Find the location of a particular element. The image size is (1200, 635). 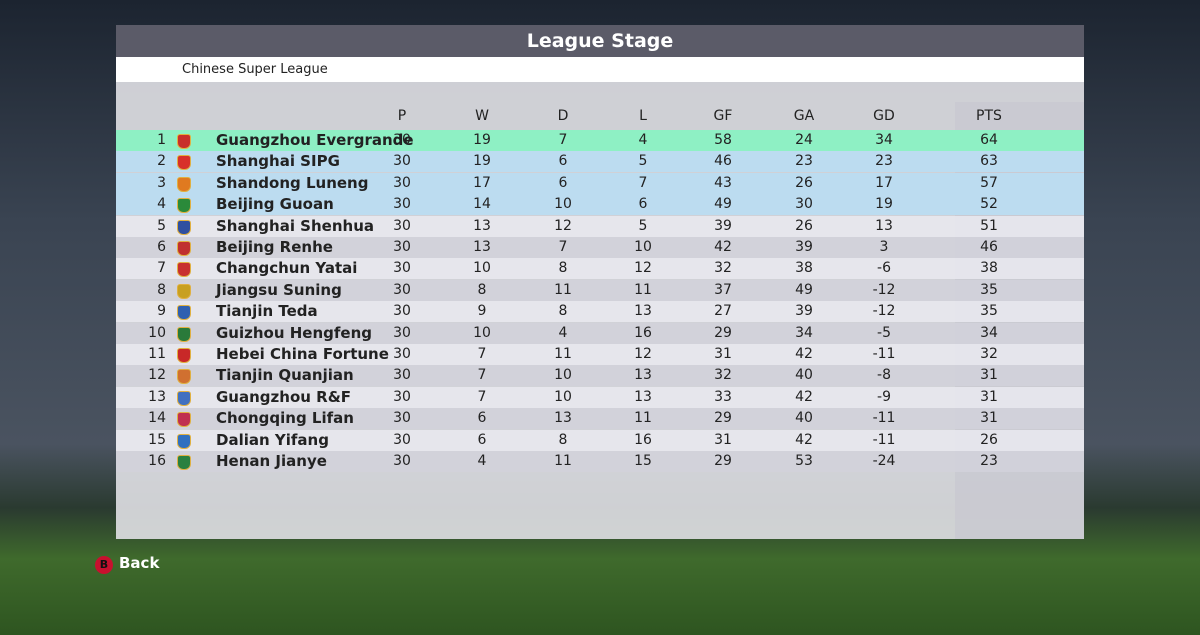

back-label: Back is located at coordinates (139, 563).